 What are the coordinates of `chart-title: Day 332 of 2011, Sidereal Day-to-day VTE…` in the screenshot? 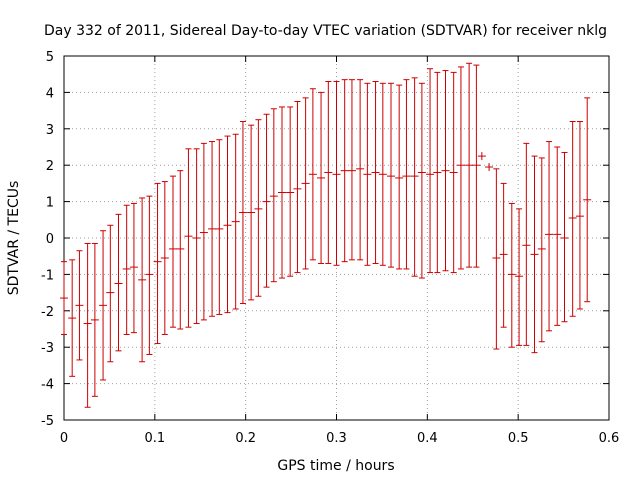 It's located at (325, 31).